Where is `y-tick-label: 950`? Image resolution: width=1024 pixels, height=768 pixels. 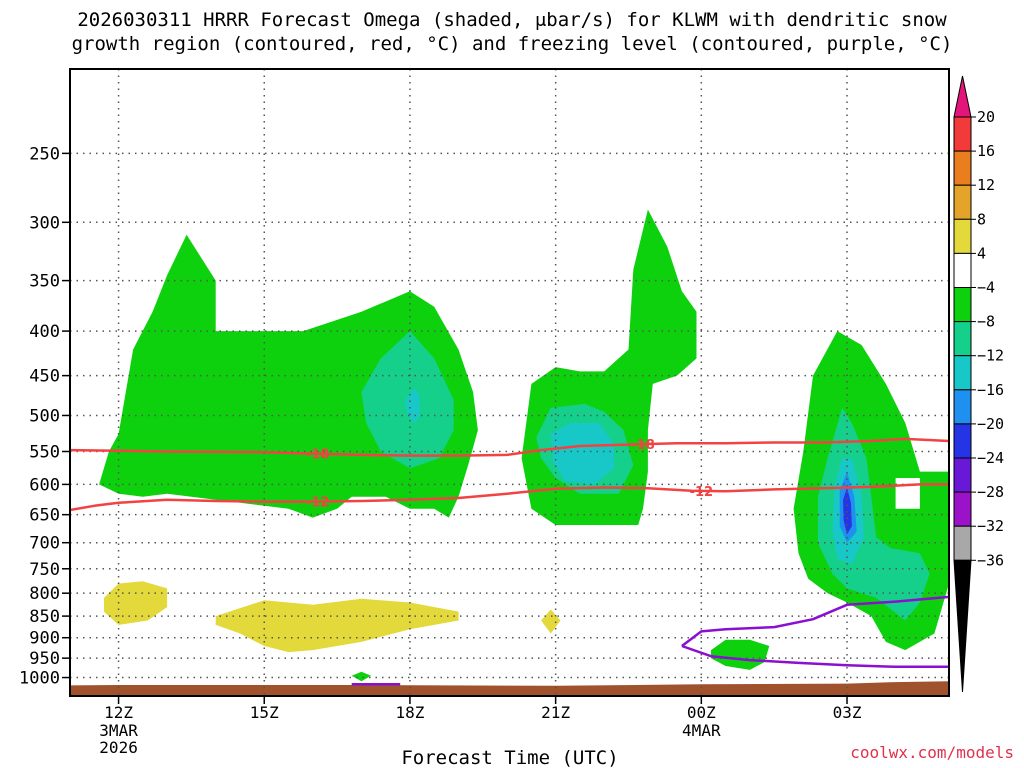
y-tick-label: 950 is located at coordinates (44, 659).